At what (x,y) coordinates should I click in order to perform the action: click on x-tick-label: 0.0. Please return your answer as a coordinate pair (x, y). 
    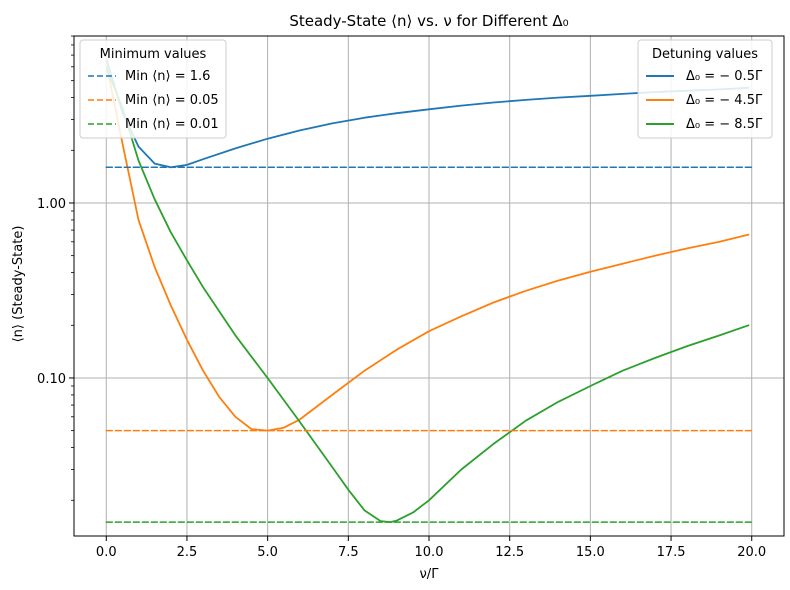
    Looking at the image, I should click on (106, 552).